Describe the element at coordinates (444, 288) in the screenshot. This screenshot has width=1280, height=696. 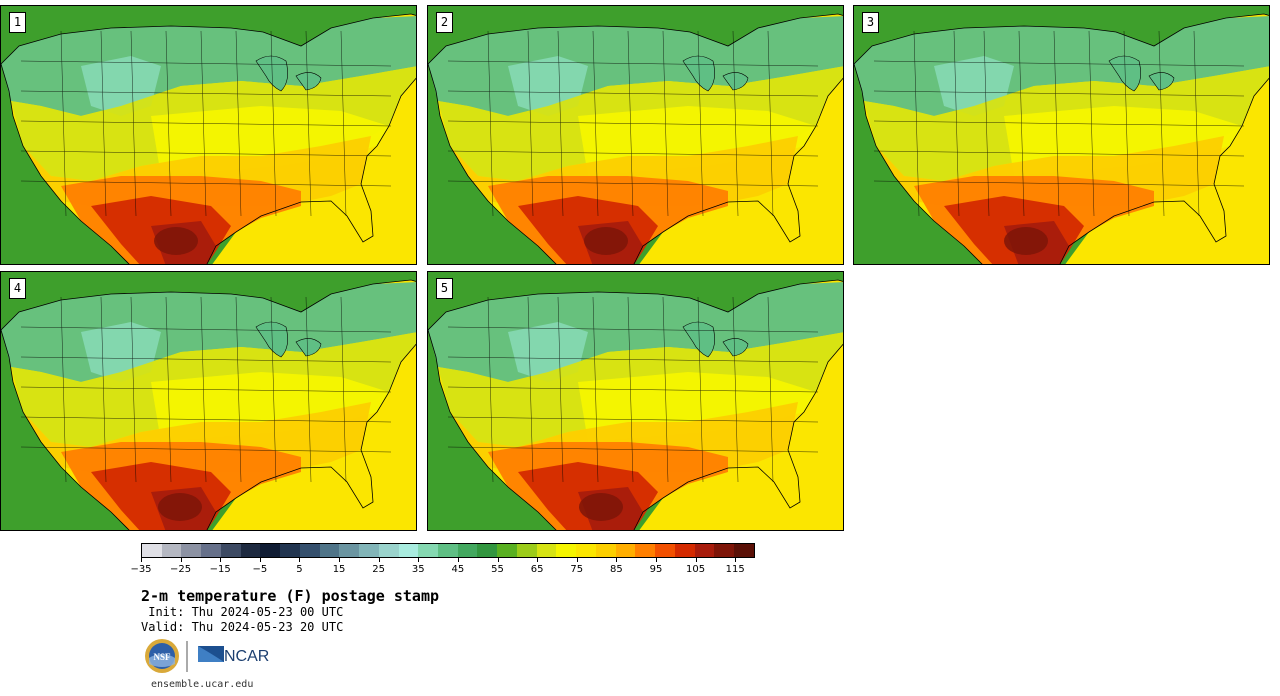
I see `panel-number-label: 5` at that location.